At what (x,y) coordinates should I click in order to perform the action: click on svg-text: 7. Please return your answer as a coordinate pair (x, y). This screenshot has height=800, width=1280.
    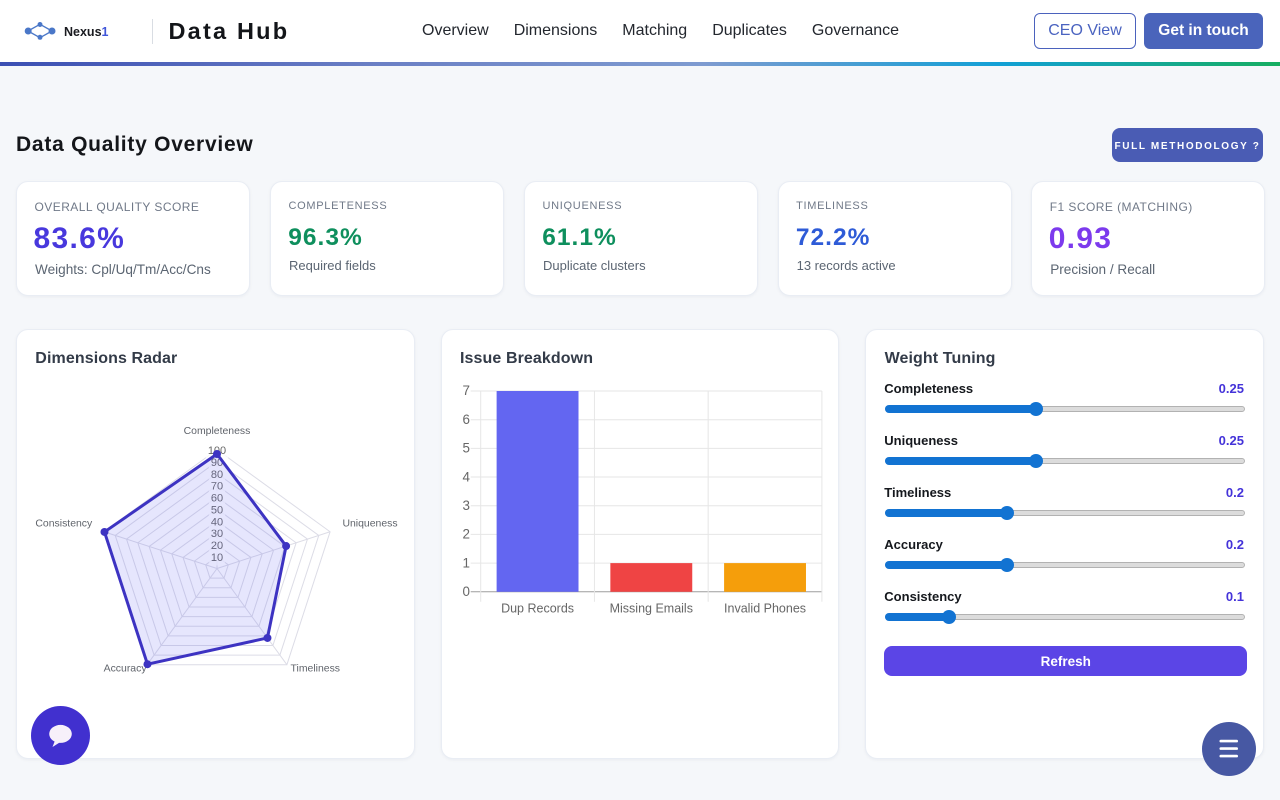
    Looking at the image, I should click on (465, 390).